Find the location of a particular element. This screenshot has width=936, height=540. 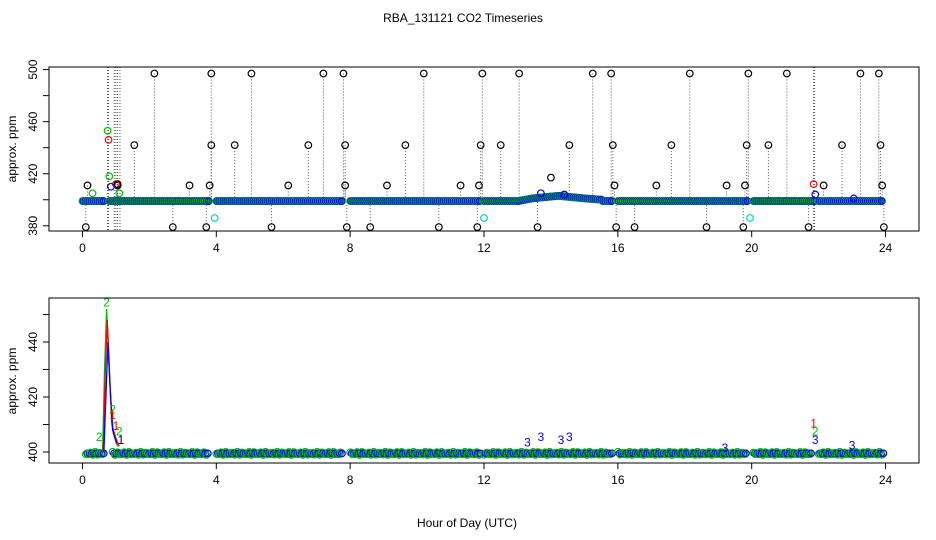

x-tick-label: 16 is located at coordinates (618, 248).